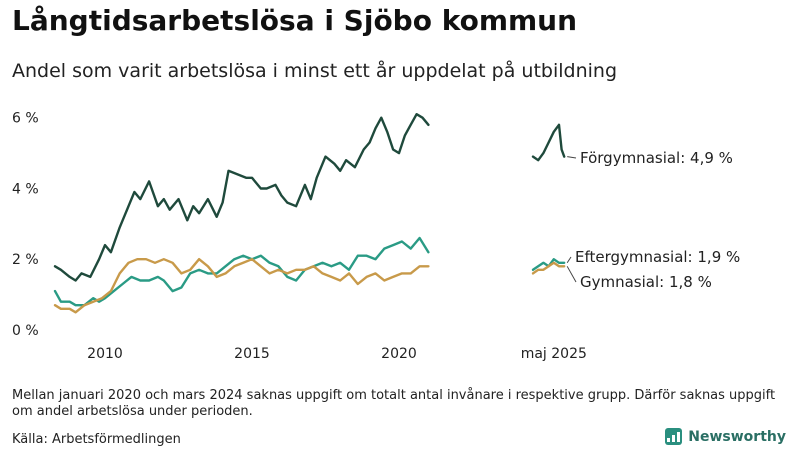  What do you see at coordinates (25, 189) in the screenshot?
I see `y-tick-label: 4 %` at bounding box center [25, 189].